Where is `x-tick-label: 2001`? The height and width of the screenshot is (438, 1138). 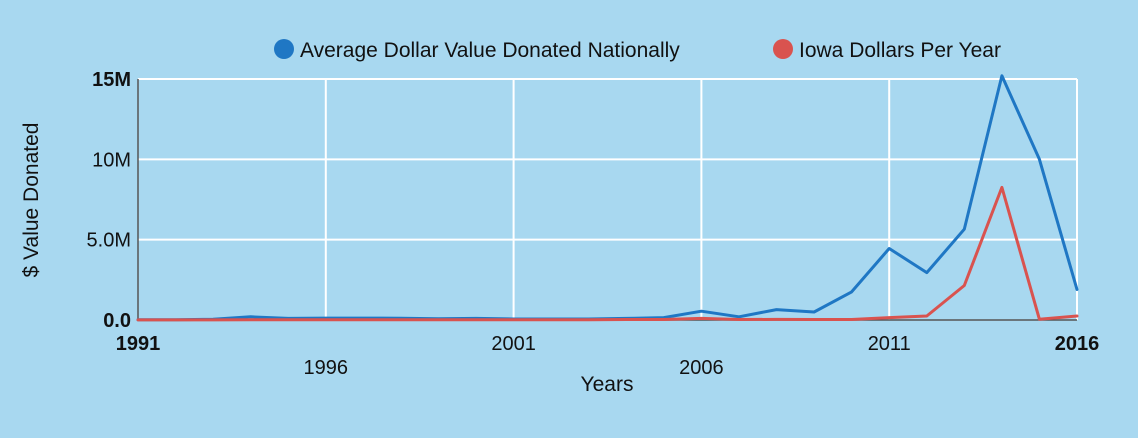
x-tick-label: 2001 is located at coordinates (513, 344).